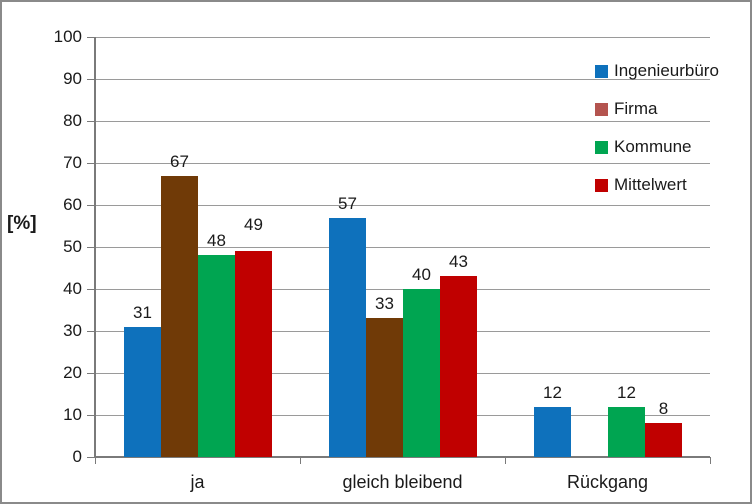 The image size is (752, 504). I want to click on bar-kommune-ja, so click(216, 356).